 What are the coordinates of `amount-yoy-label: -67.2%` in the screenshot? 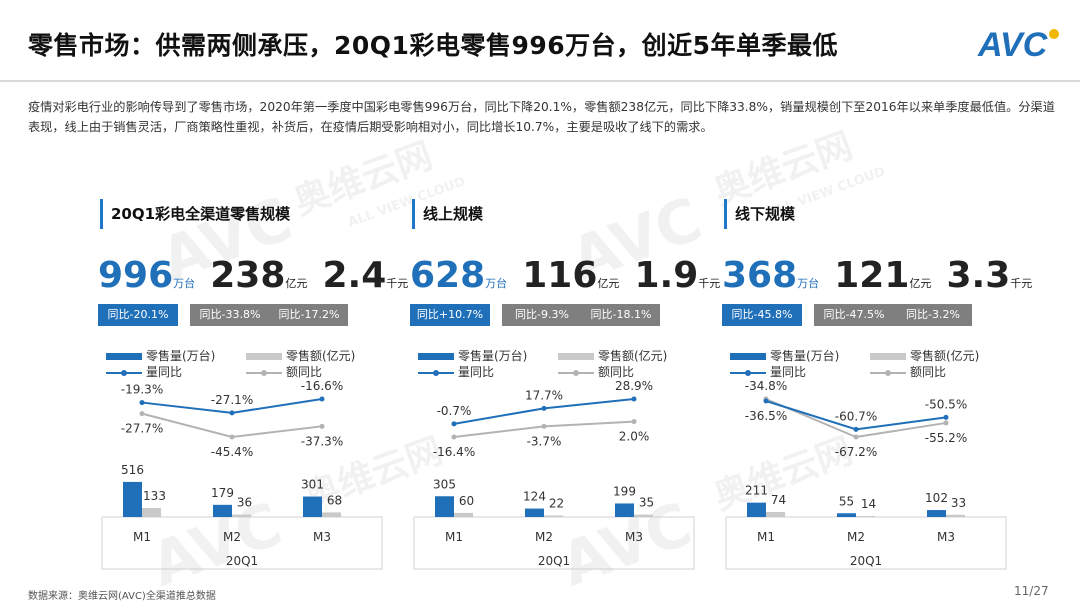 It's located at (856, 452).